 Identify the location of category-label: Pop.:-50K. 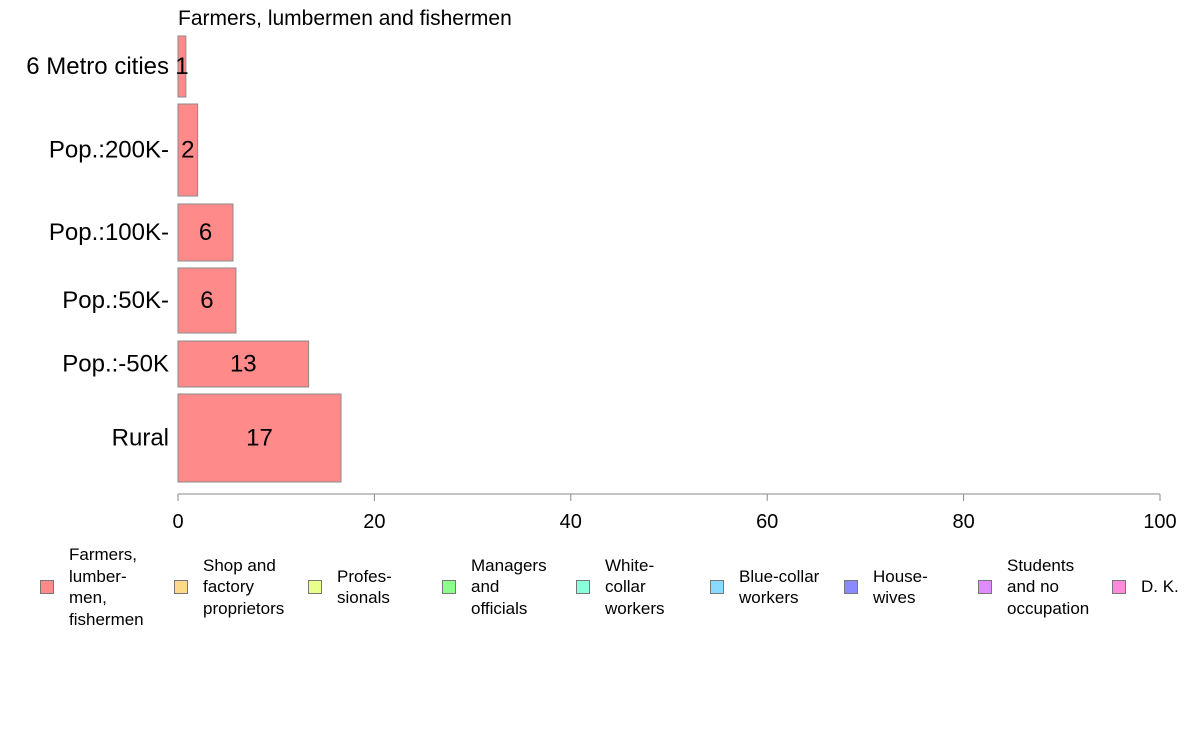
(115, 364).